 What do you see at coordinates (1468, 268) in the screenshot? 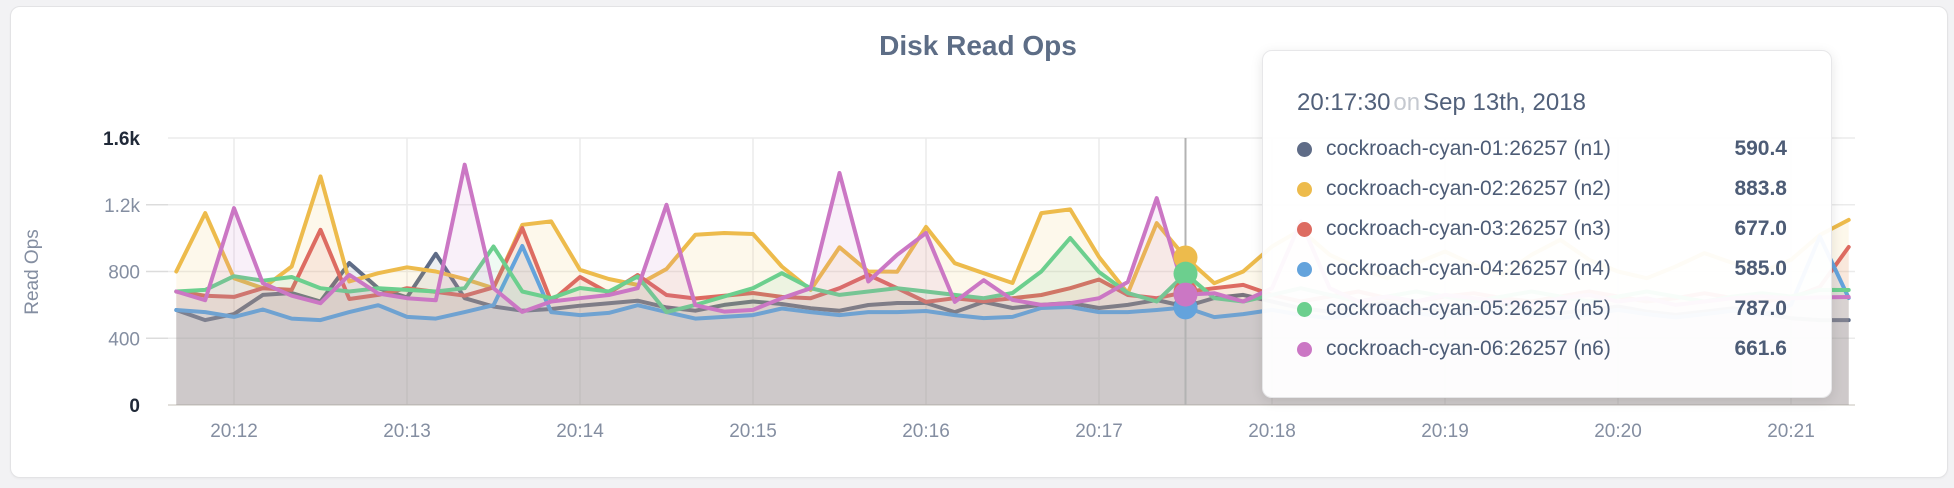
I see `series-name: cockroach-cyan-04:26257 (n4)` at bounding box center [1468, 268].